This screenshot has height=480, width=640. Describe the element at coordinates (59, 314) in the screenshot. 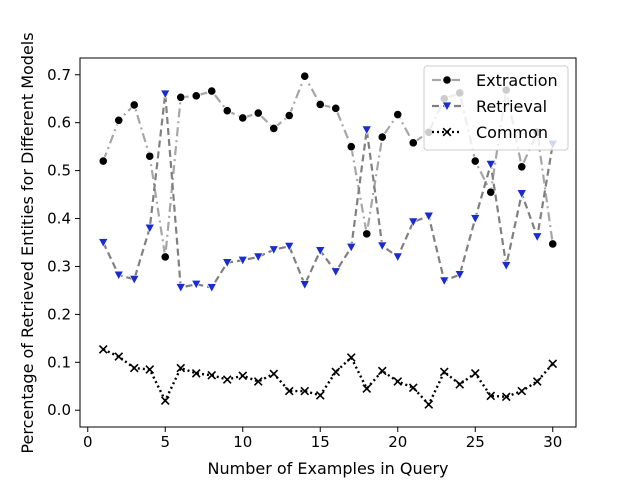

I see `y-tick-label: 0.2` at that location.